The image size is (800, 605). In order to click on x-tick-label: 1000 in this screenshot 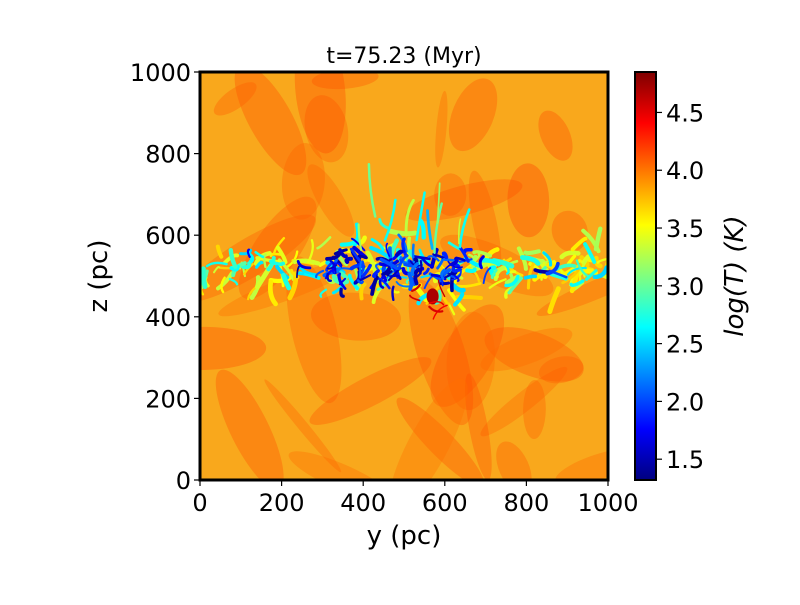, I will do `click(607, 503)`.